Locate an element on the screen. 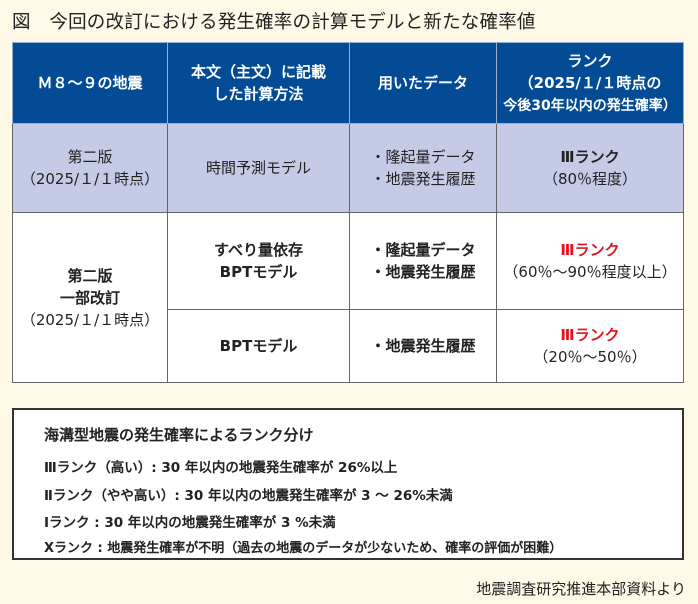 Image resolution: width=698 pixels, height=604 pixels. header-rank: ランク （2025/１/１時点の 今後30年以内の発生確率） is located at coordinates (590, 83).